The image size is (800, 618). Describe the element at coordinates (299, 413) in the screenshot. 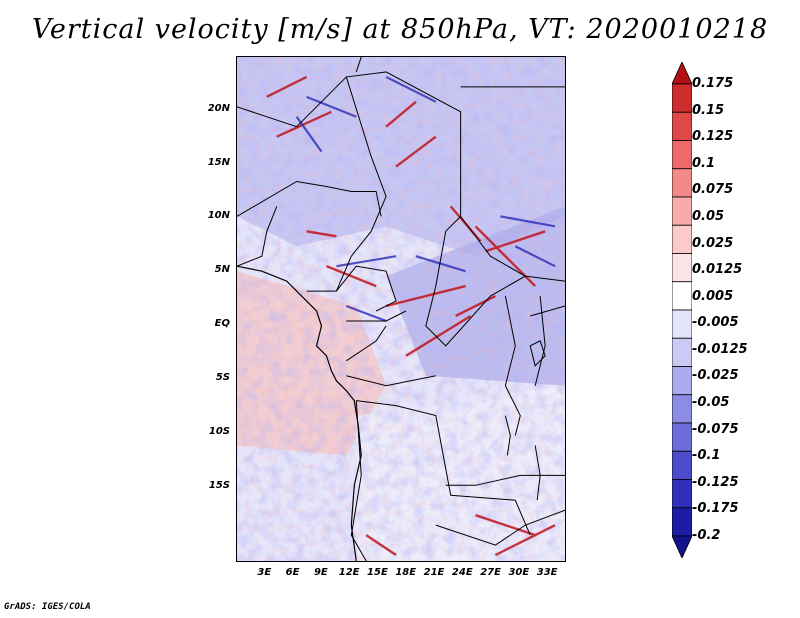

I see `coastline` at that location.